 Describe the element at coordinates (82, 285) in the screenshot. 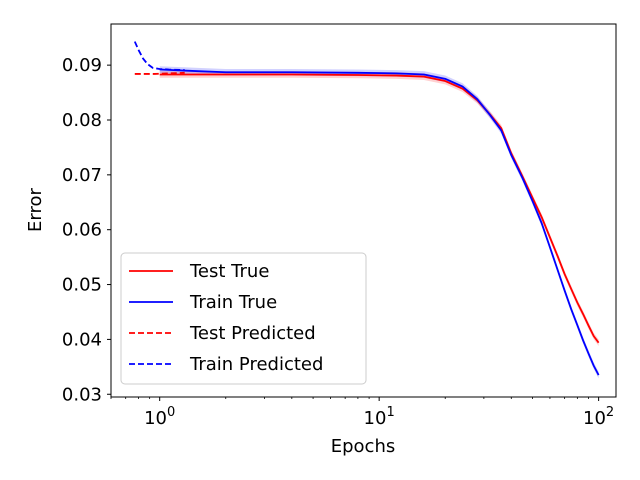

I see `y-tick-label: 0.05` at that location.